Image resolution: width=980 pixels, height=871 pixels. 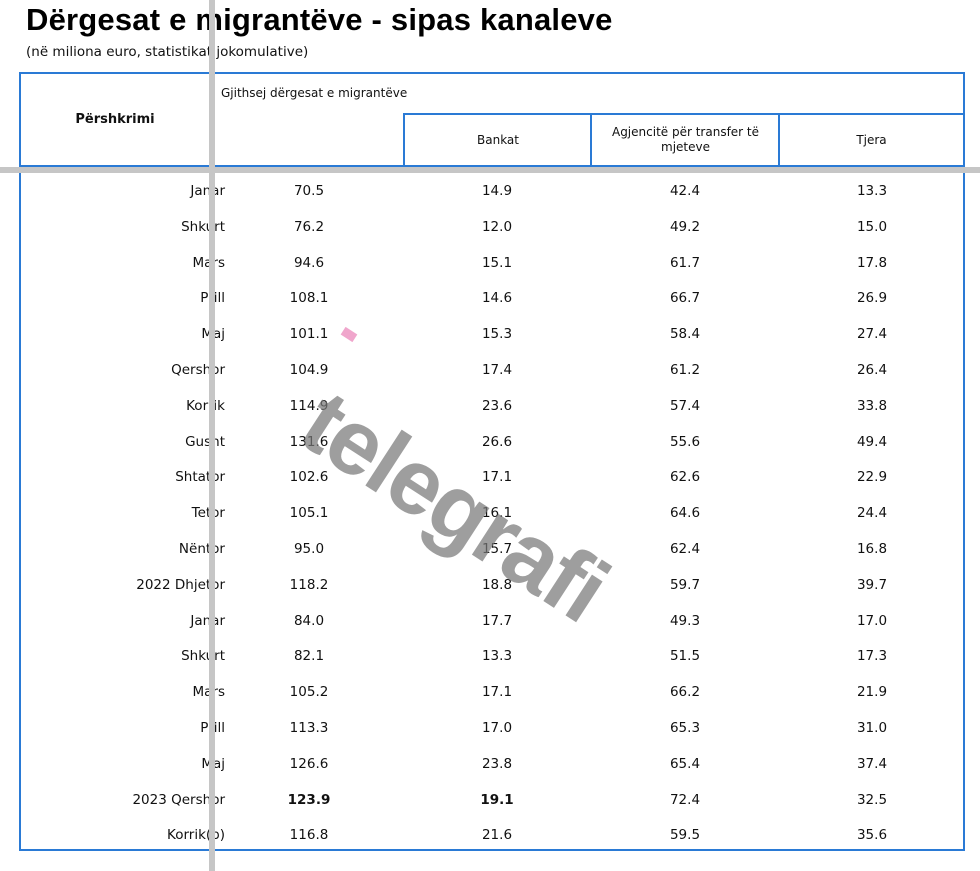 What do you see at coordinates (872, 334) in the screenshot?
I see `cell-other: 27.4` at bounding box center [872, 334].